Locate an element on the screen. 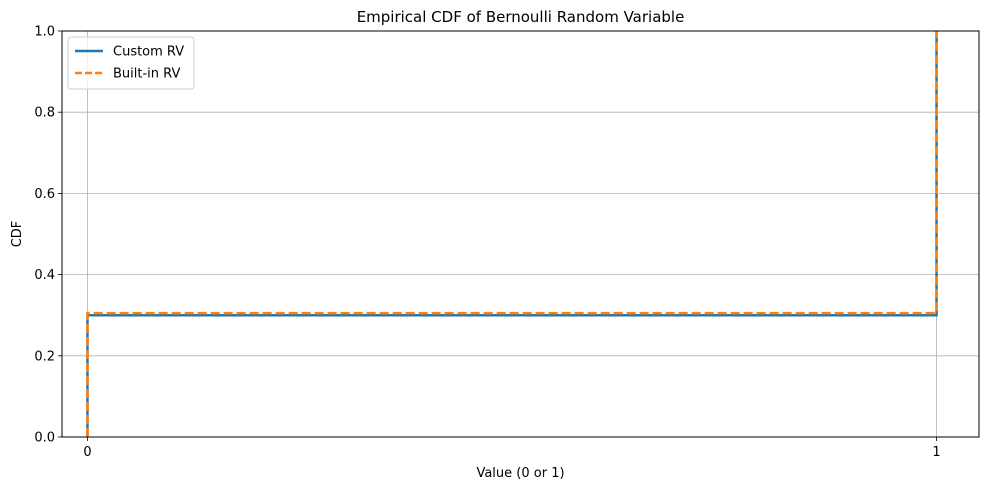 This screenshot has width=989, height=490. y-tick-label: 0.4 is located at coordinates (44, 275).